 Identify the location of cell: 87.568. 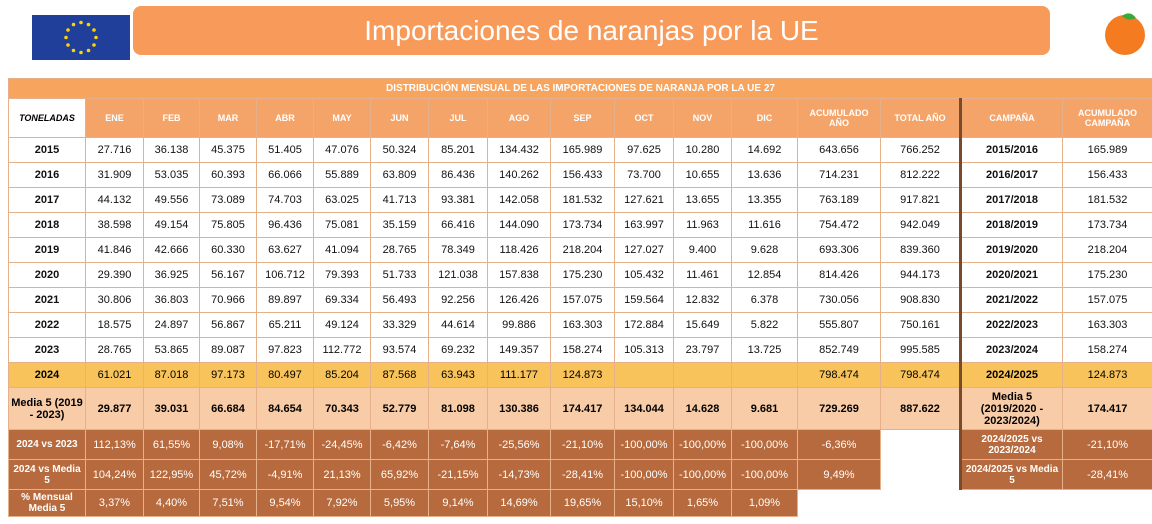
(399, 375).